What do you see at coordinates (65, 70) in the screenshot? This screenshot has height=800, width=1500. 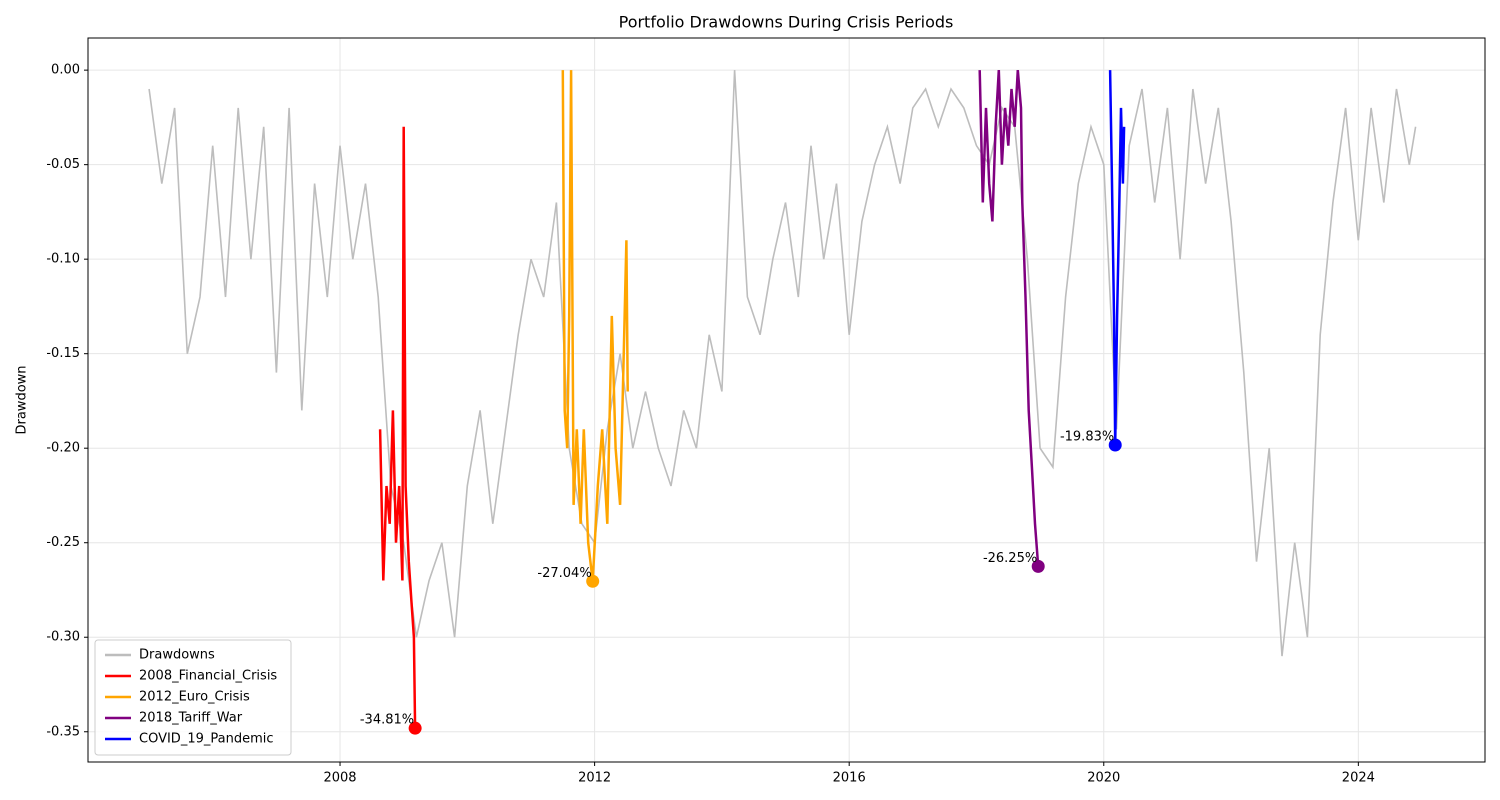 I see `y-tick-label: 0.00` at bounding box center [65, 70].